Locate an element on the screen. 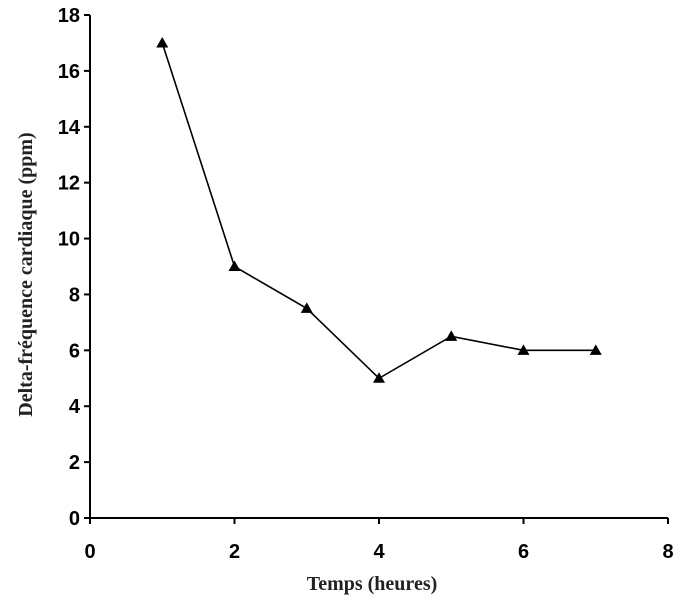 Image resolution: width=676 pixels, height=601 pixels. y-axis-title: Delta-fréquence cardiaque (ppm) is located at coordinates (26, 274).